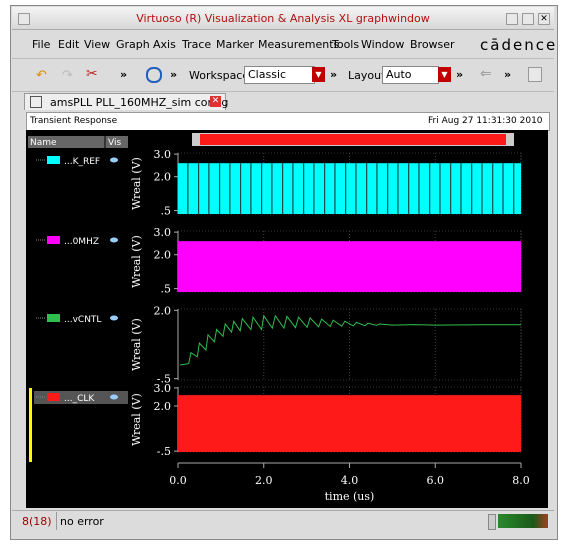 This screenshot has height=546, width=566. What do you see at coordinates (178, 480) in the screenshot?
I see `x-tick-label: 0.0` at bounding box center [178, 480].